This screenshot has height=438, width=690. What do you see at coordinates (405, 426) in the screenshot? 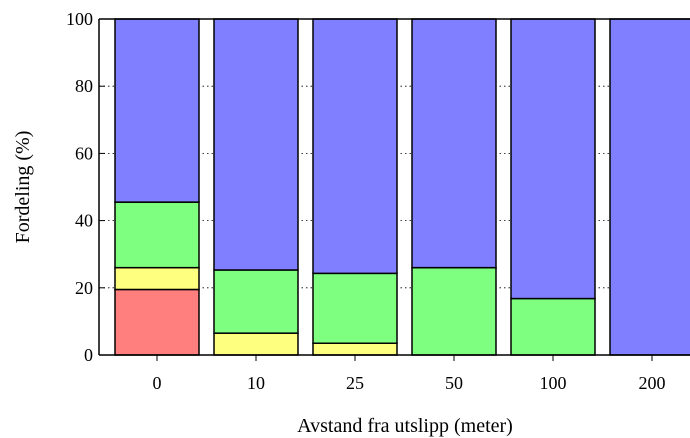
I see `x-axis-title: Avstand fra utslipp (meter)` at bounding box center [405, 426].